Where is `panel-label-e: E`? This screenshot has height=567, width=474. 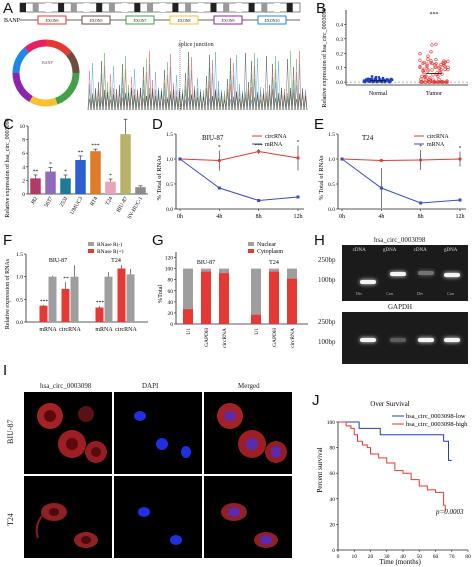 panel-label-e: E is located at coordinates (319, 124).